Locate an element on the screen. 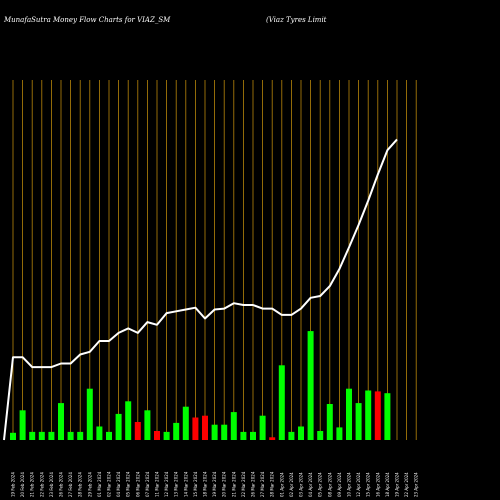 This screenshot has height=500, width=500. x-tick-label: 27 Mar 2024 is located at coordinates (262, 484).